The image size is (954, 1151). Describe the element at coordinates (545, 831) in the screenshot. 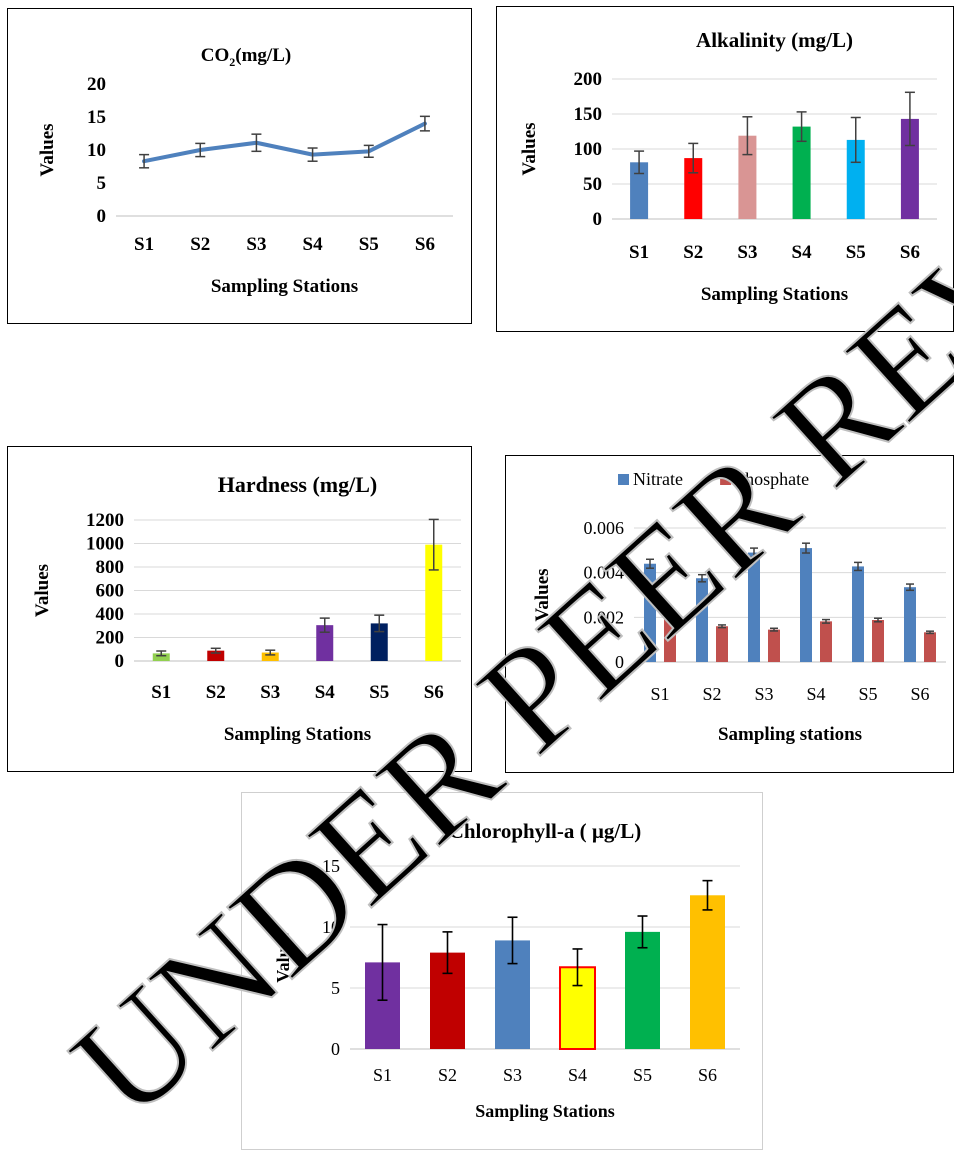

I see `chlorophyll-chart-title: Chlorophyll-a ( µg/L)` at that location.